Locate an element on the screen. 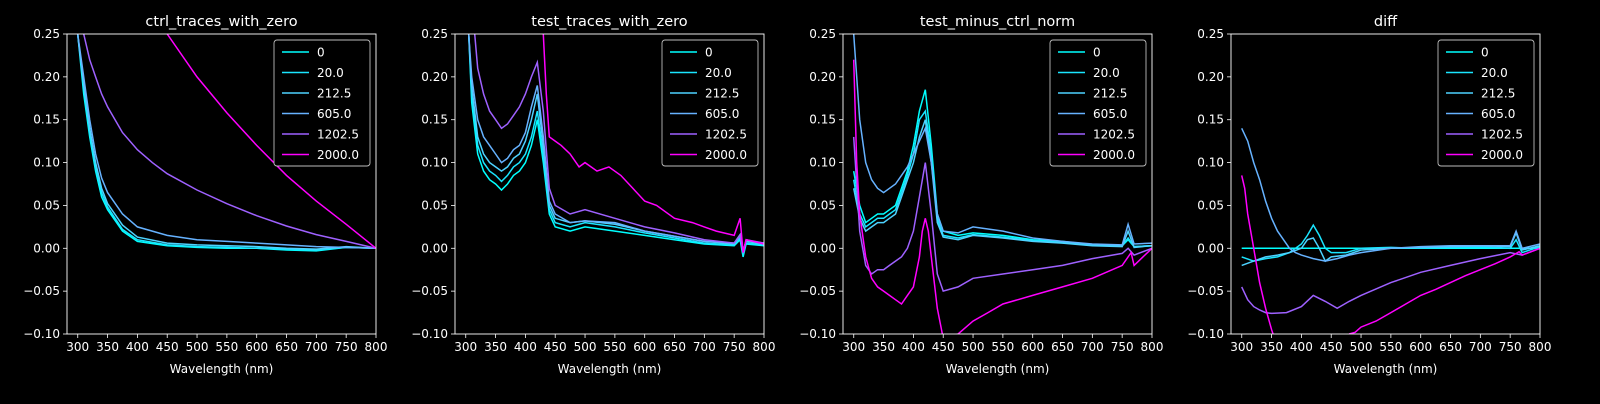  chart-title: ctrl_traces_with_zero is located at coordinates (221, 22).